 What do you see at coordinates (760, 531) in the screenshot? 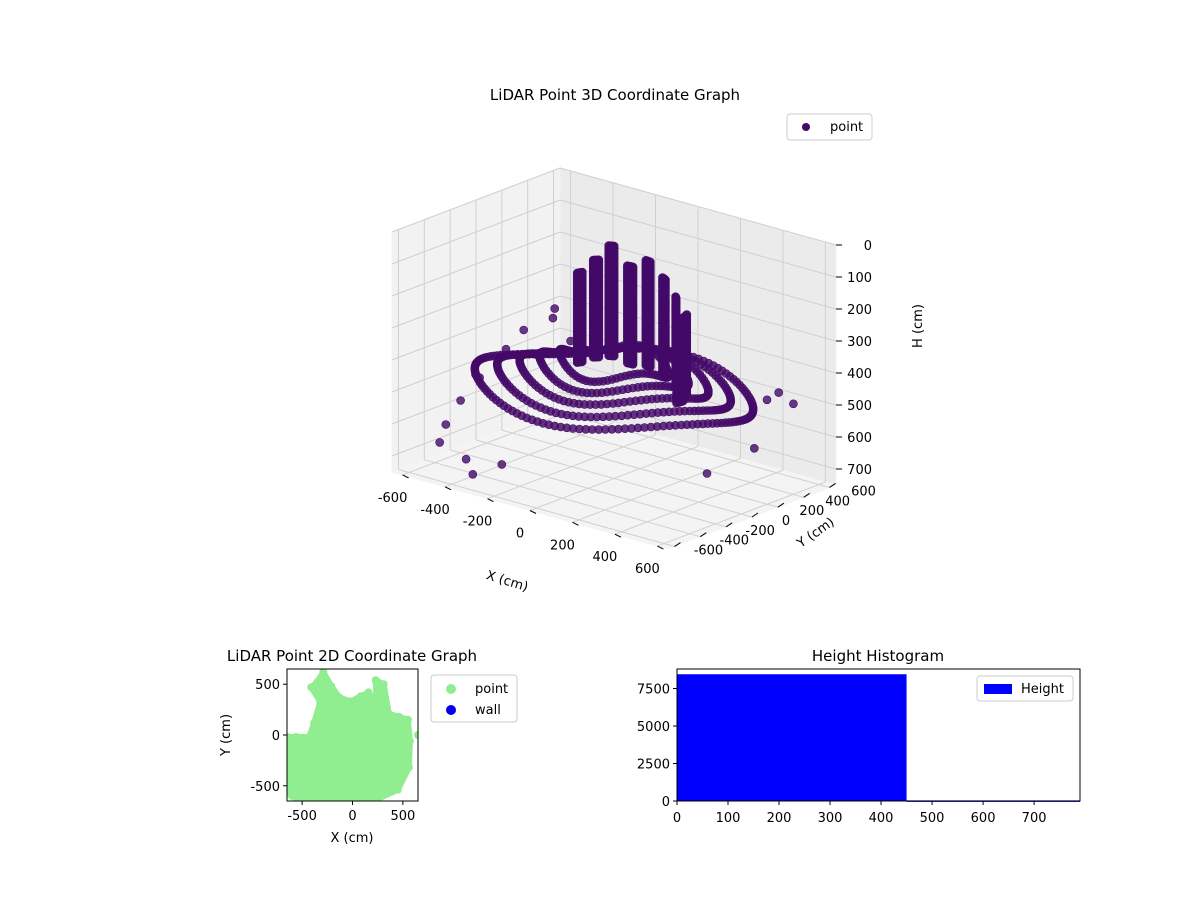
I see `tick-label-y: -200` at bounding box center [760, 531].